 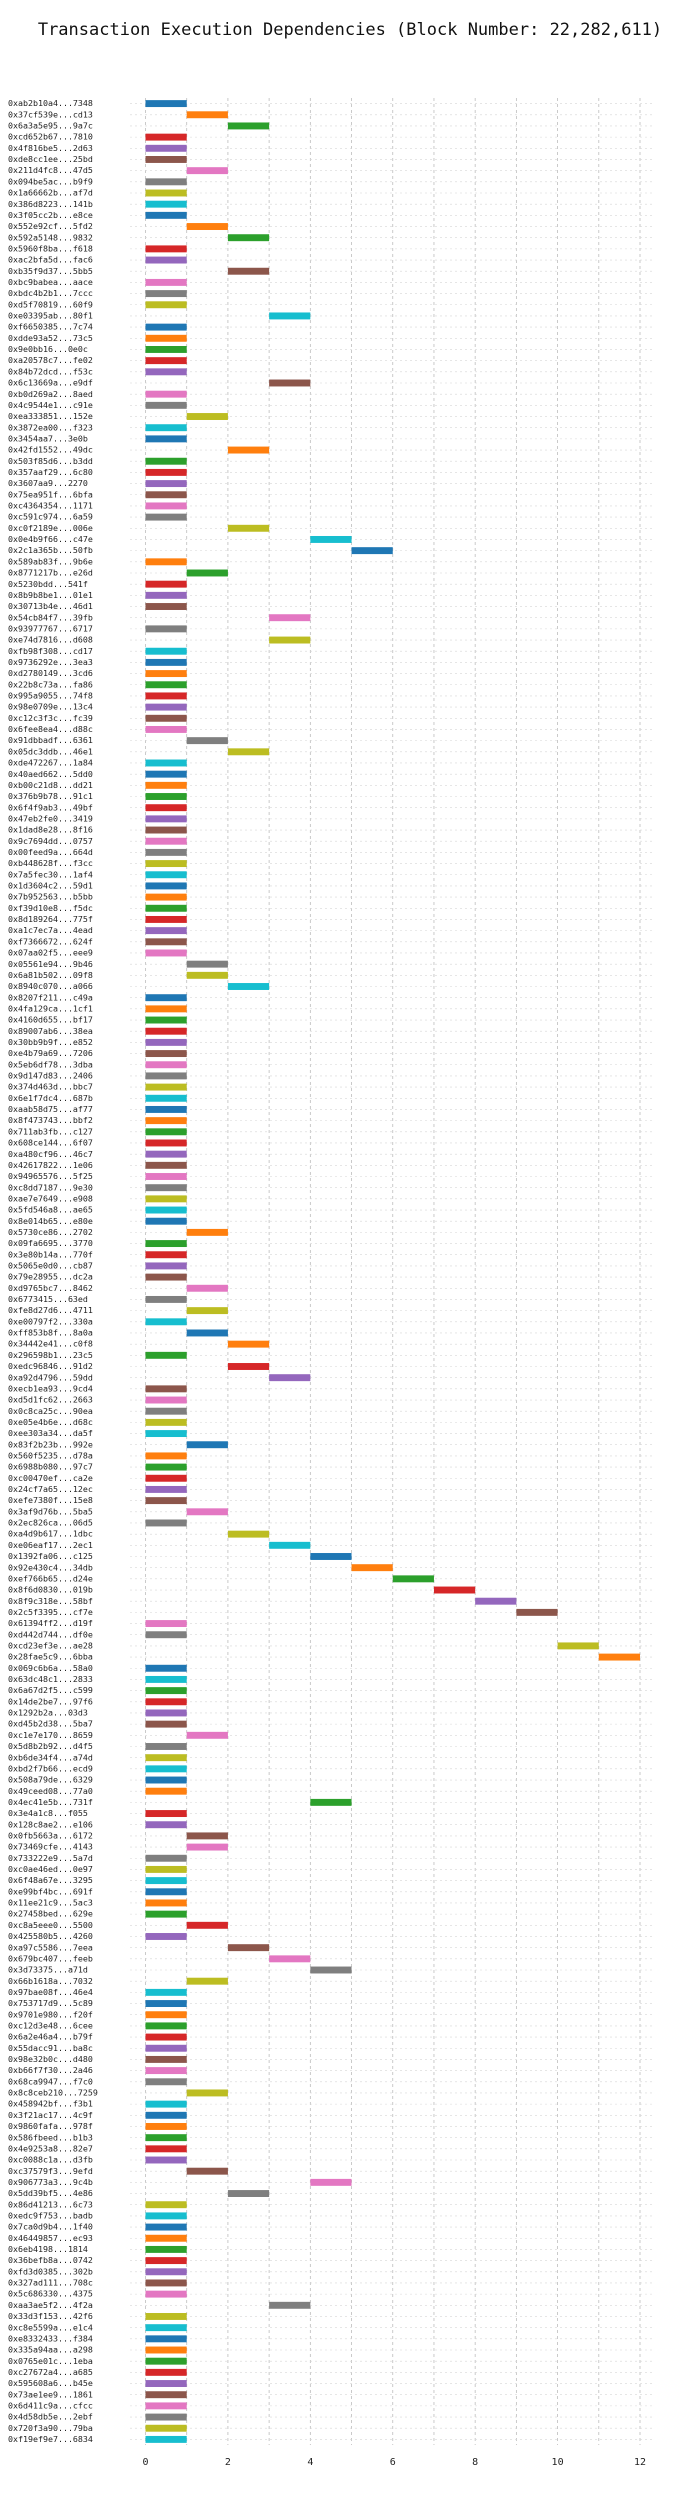 I want to click on y-tick-label: 0x24cf7a65...12ec, so click(x=50, y=1489).